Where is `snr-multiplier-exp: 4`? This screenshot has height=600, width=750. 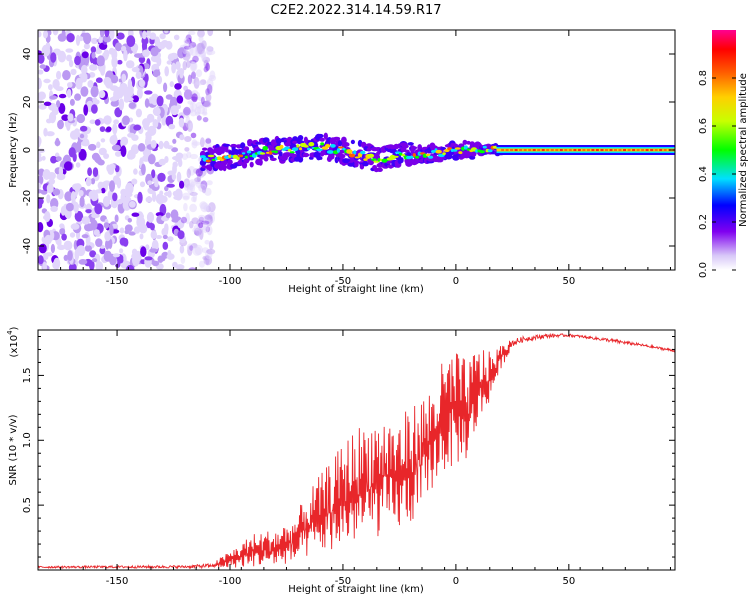 snr-multiplier-exp: 4 is located at coordinates (10, 332).